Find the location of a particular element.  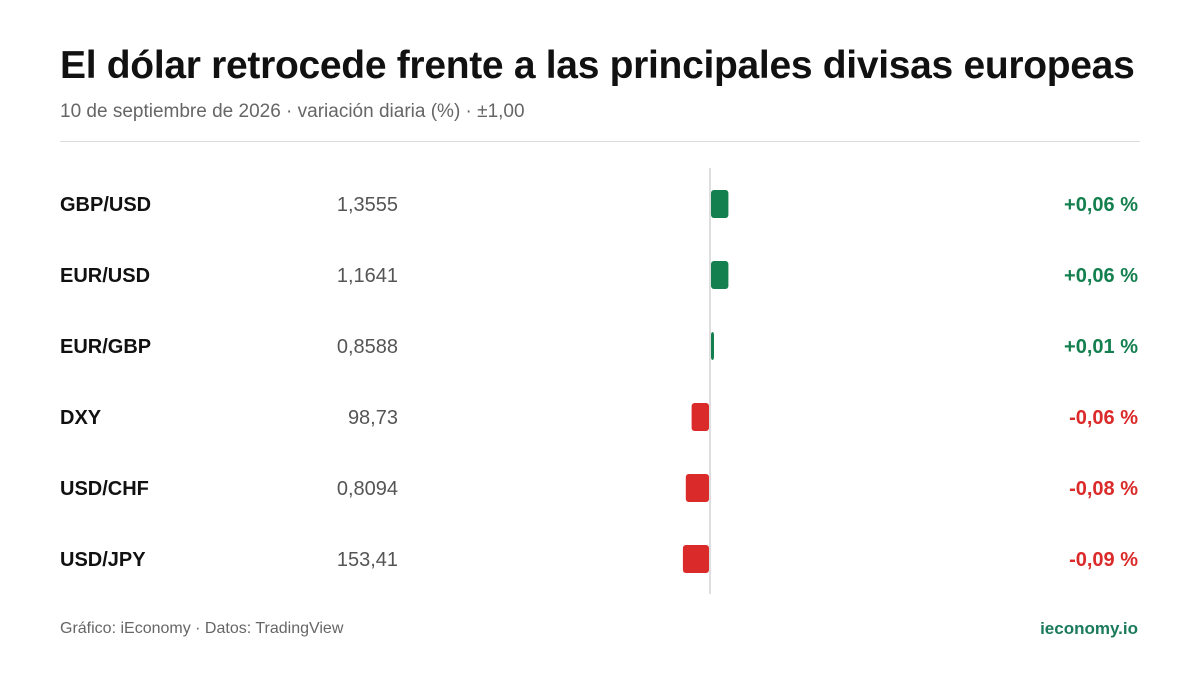

brand-link: ieconomy.io is located at coordinates (1089, 628).